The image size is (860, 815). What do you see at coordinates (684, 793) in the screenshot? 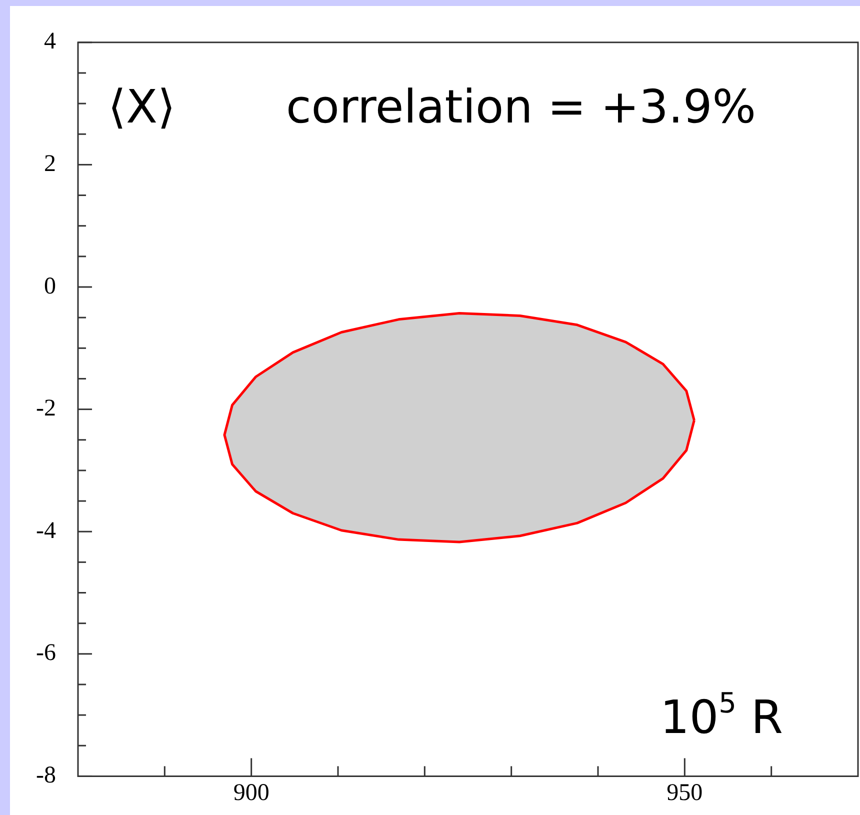
I see `x-tick-label: 950` at bounding box center [684, 793].